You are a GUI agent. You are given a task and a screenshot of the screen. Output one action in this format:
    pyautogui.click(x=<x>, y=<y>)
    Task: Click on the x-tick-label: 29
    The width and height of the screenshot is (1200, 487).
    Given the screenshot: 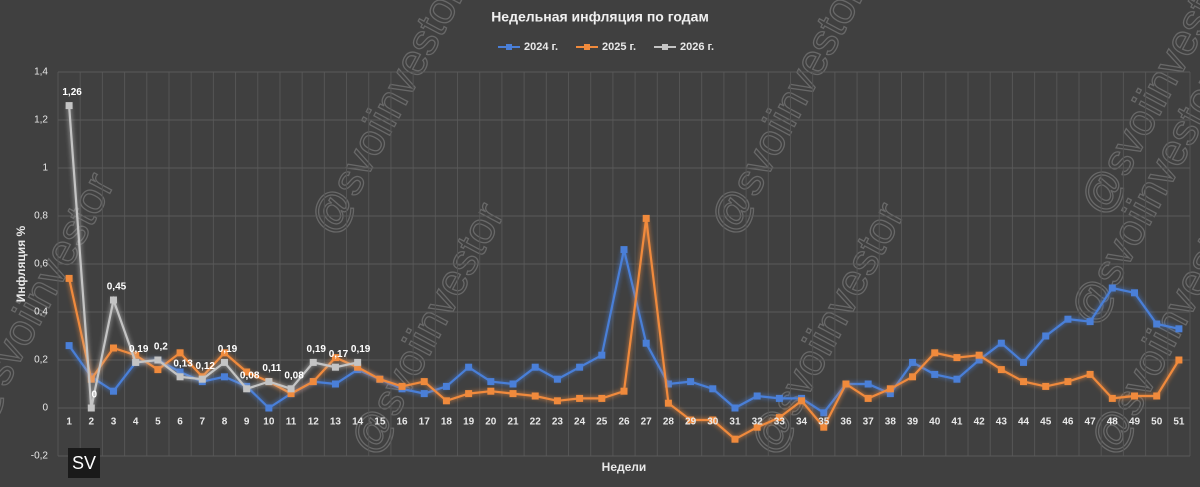 What is the action you would take?
    pyautogui.click(x=691, y=422)
    